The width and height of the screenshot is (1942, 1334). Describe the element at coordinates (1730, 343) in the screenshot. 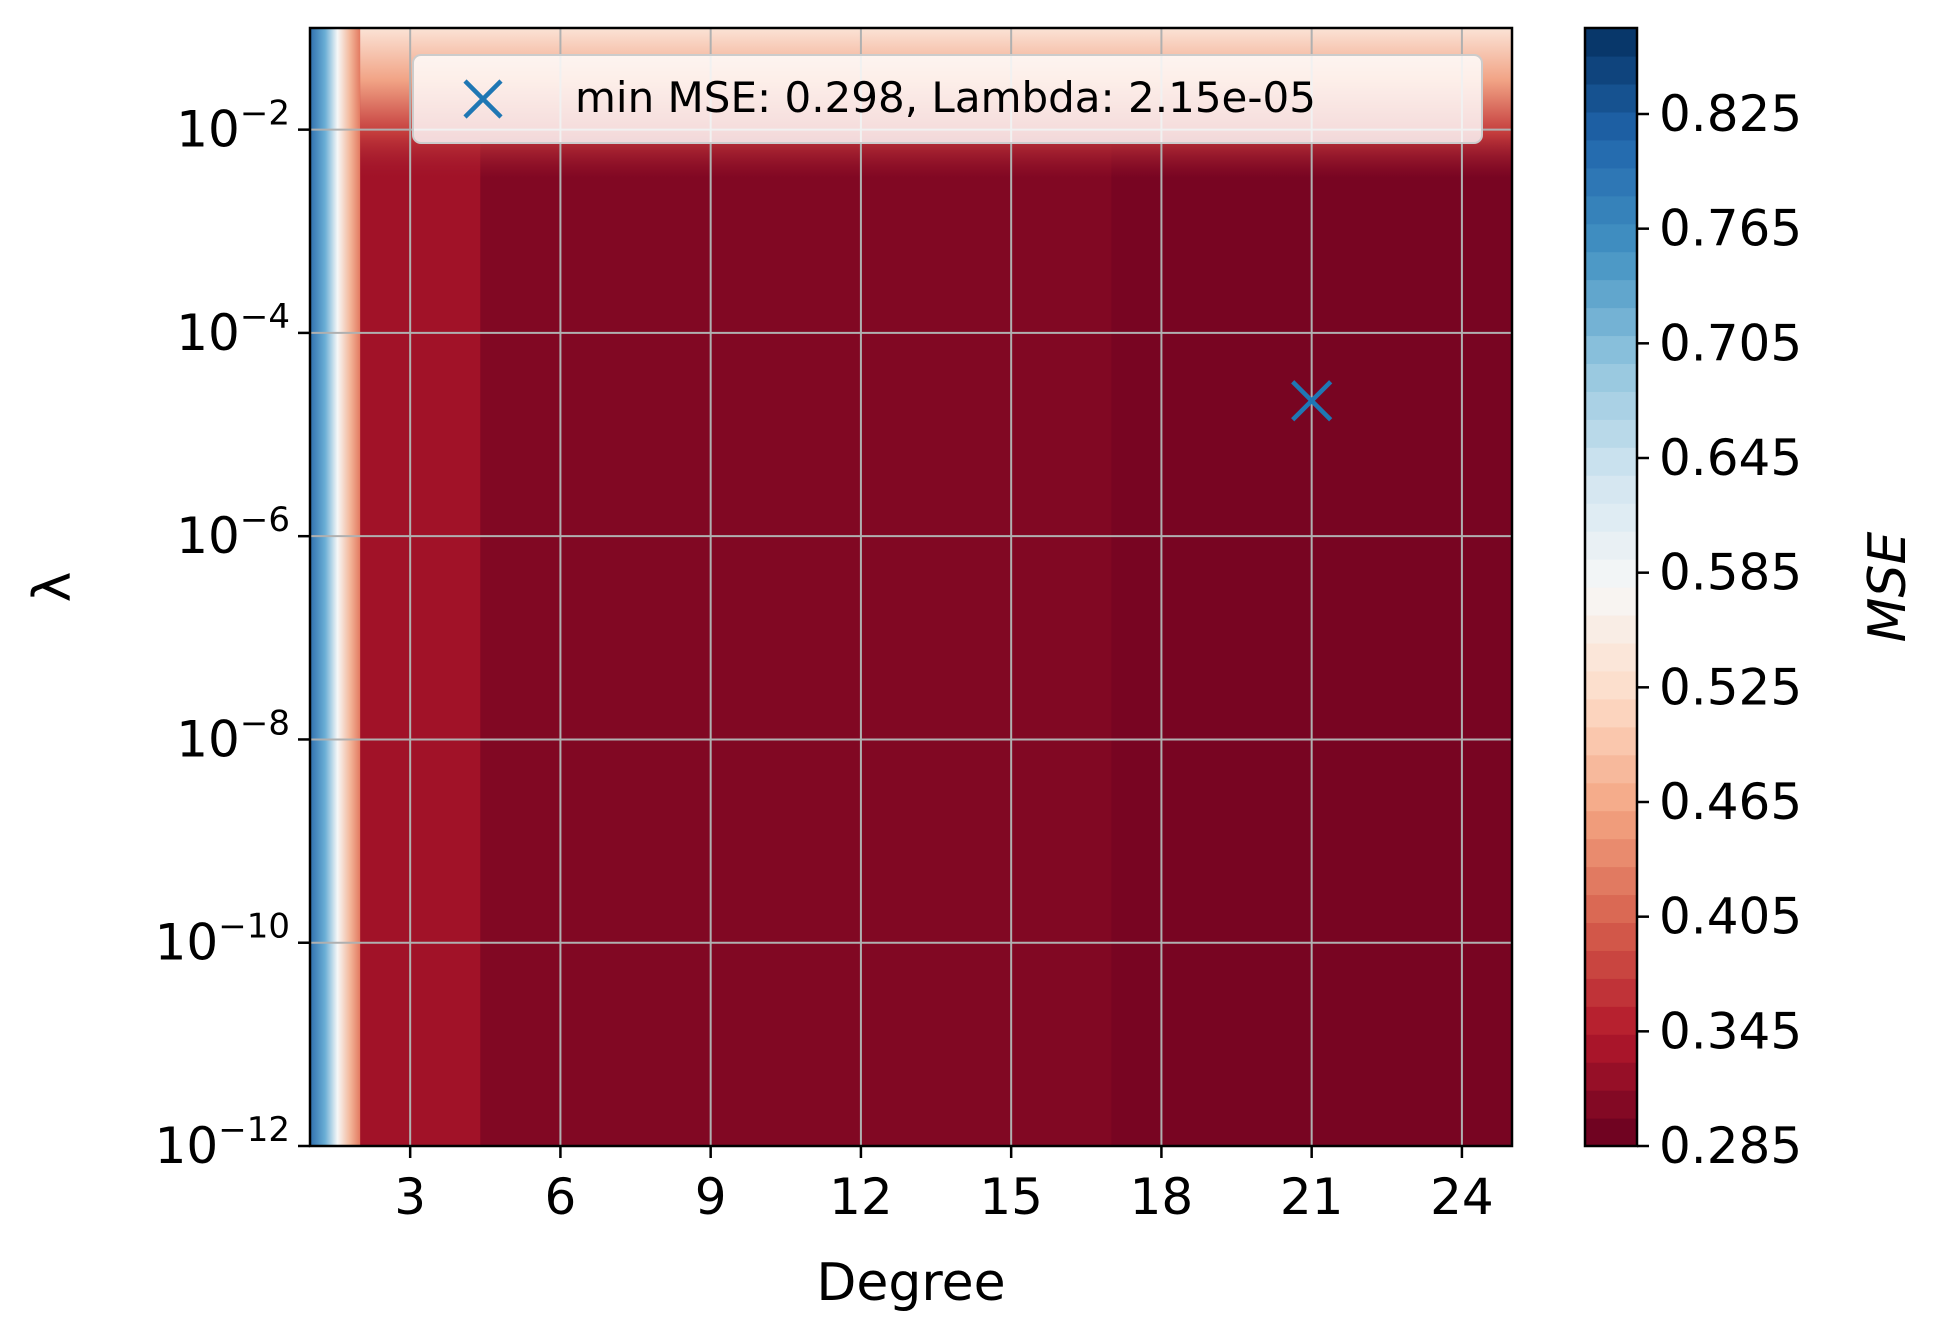

I see `colorbar-tick-label: 0.705` at that location.